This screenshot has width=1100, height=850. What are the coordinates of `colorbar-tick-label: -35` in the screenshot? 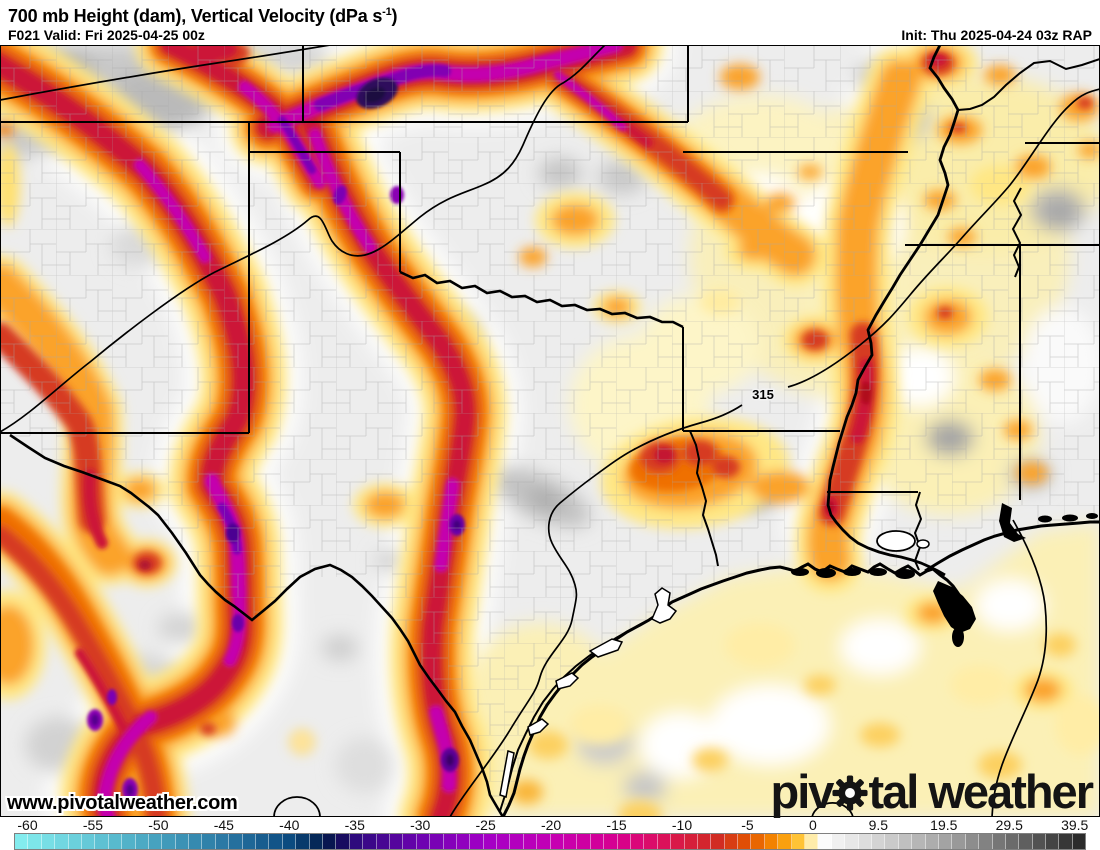 It's located at (354, 825).